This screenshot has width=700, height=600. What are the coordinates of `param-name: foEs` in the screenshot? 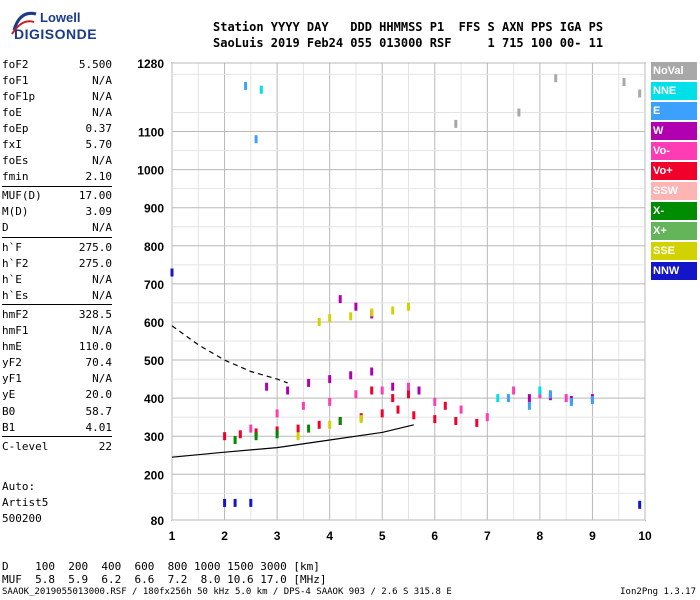 It's located at (15, 161).